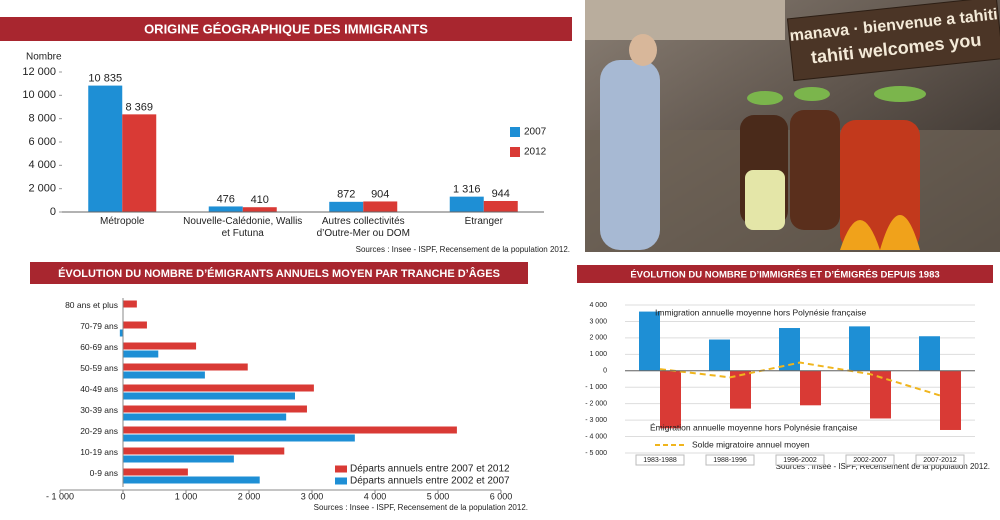 The image size is (1000, 520). Describe the element at coordinates (91, 305) in the screenshot. I see `y-tick-label: 80 ans et plus` at that location.